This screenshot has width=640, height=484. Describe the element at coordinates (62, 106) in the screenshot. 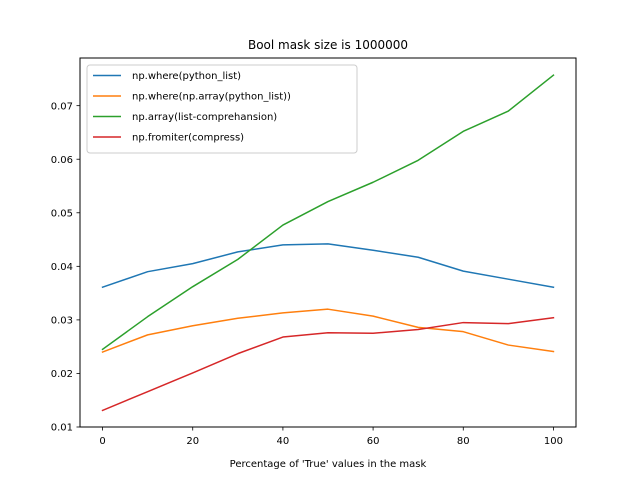

I see `y-tick-label: 0.07` at that location.